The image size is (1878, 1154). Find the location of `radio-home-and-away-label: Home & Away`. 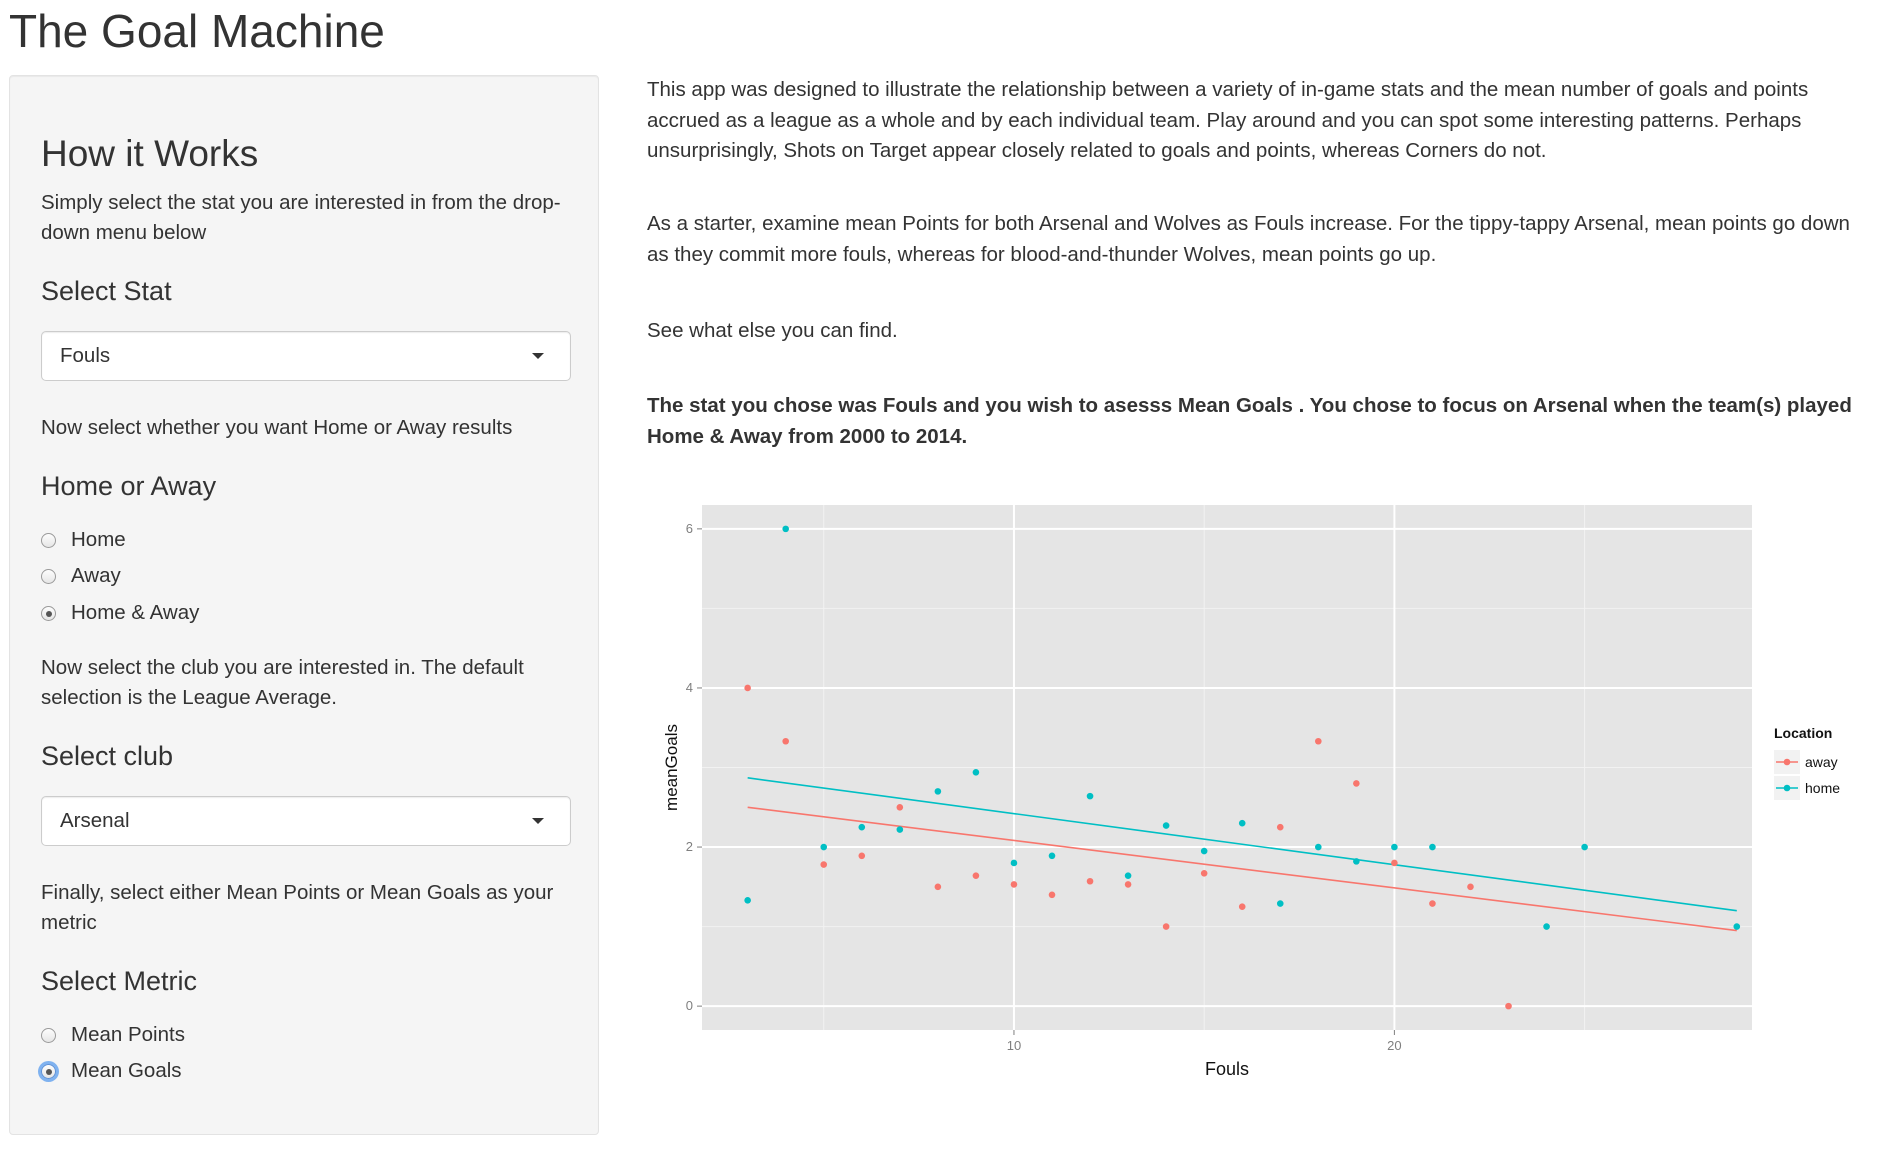

radio-home-and-away-label: Home & Away is located at coordinates (135, 612).